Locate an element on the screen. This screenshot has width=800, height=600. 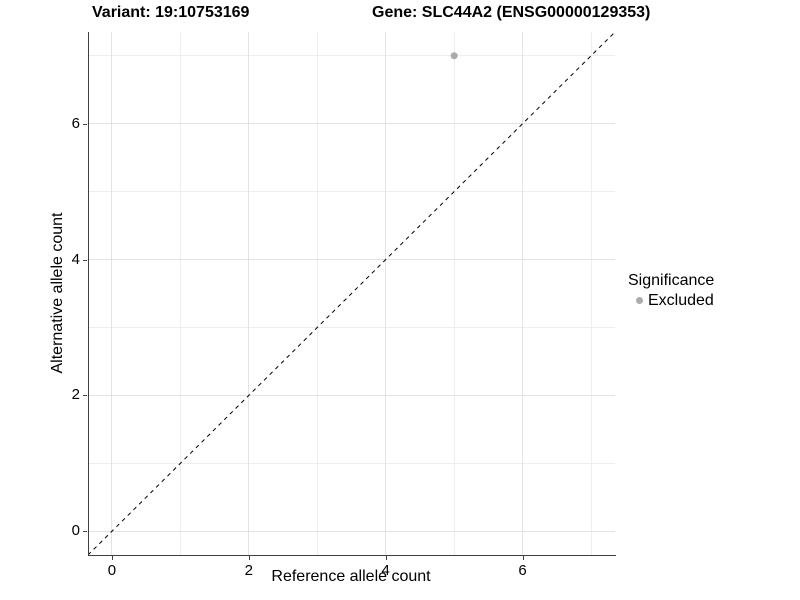
x-tick-label: 6 is located at coordinates (522, 570).